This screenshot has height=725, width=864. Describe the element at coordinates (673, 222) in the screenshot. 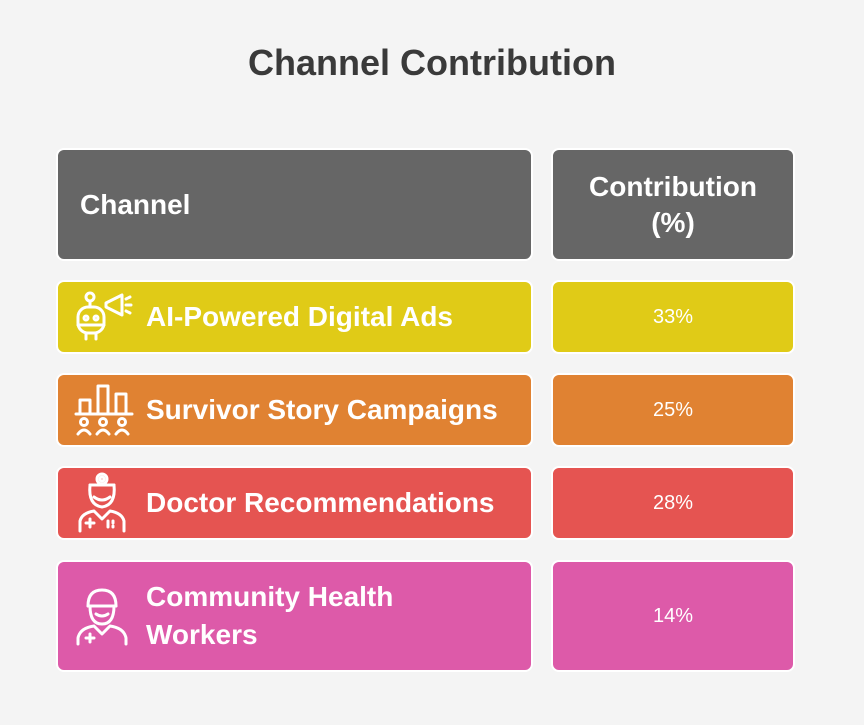

I see `header-contribution-unit: (%)` at that location.